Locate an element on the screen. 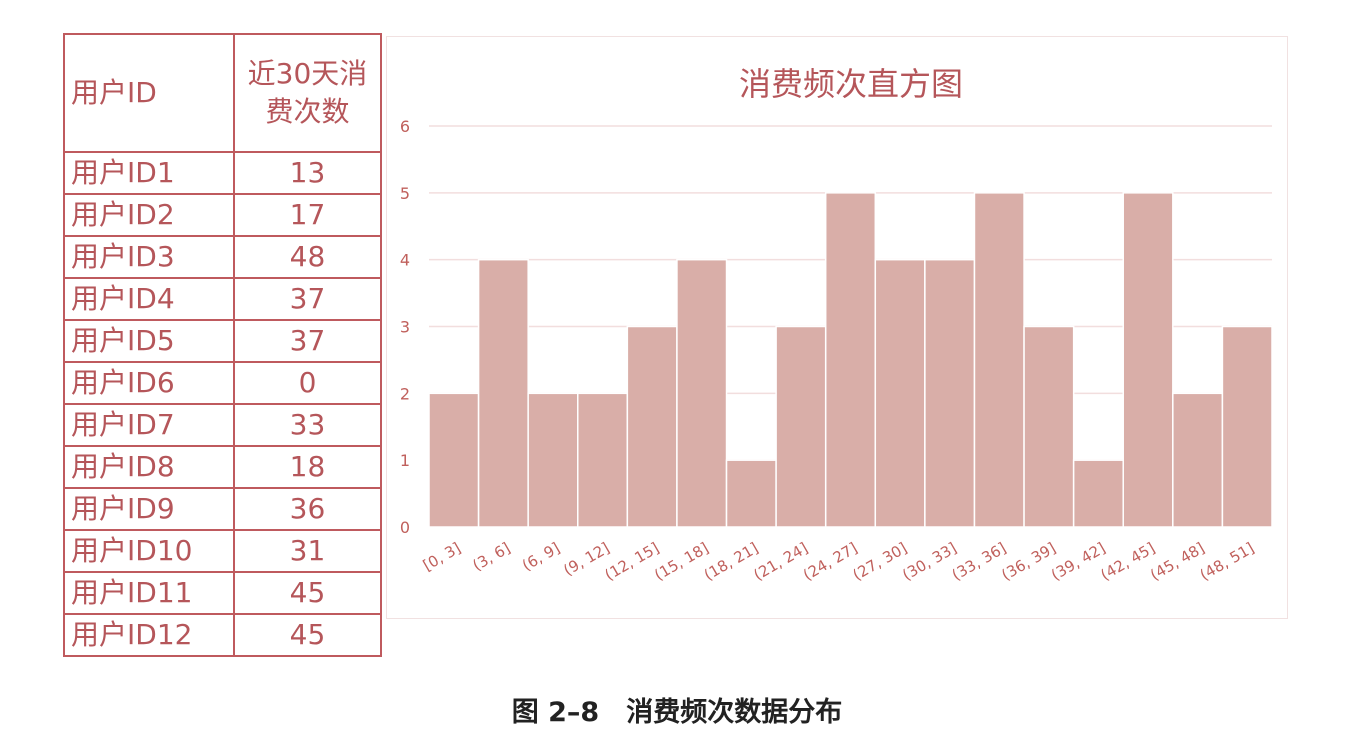 Image resolution: width=1354 pixels, height=748 pixels. user-id-cell: 用户ID5 is located at coordinates (149, 341).